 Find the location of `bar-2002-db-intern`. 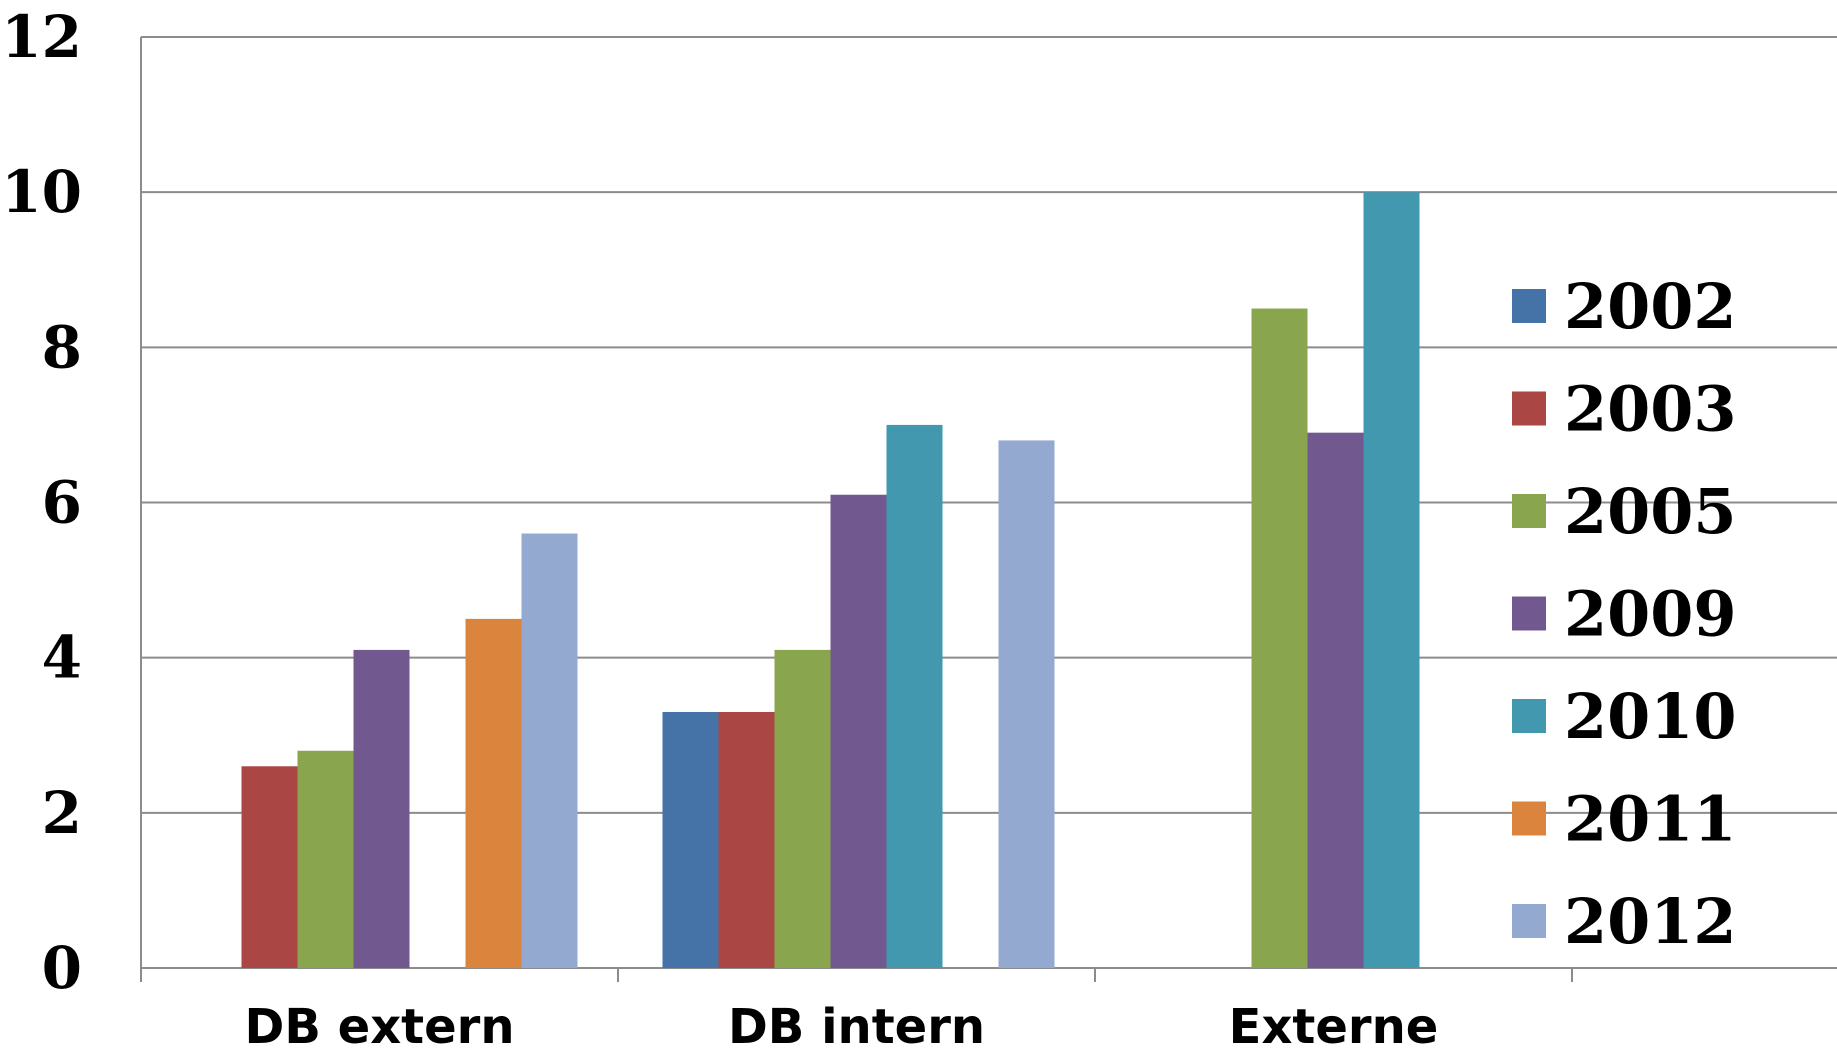

bar-2002-db-intern is located at coordinates (690, 839).